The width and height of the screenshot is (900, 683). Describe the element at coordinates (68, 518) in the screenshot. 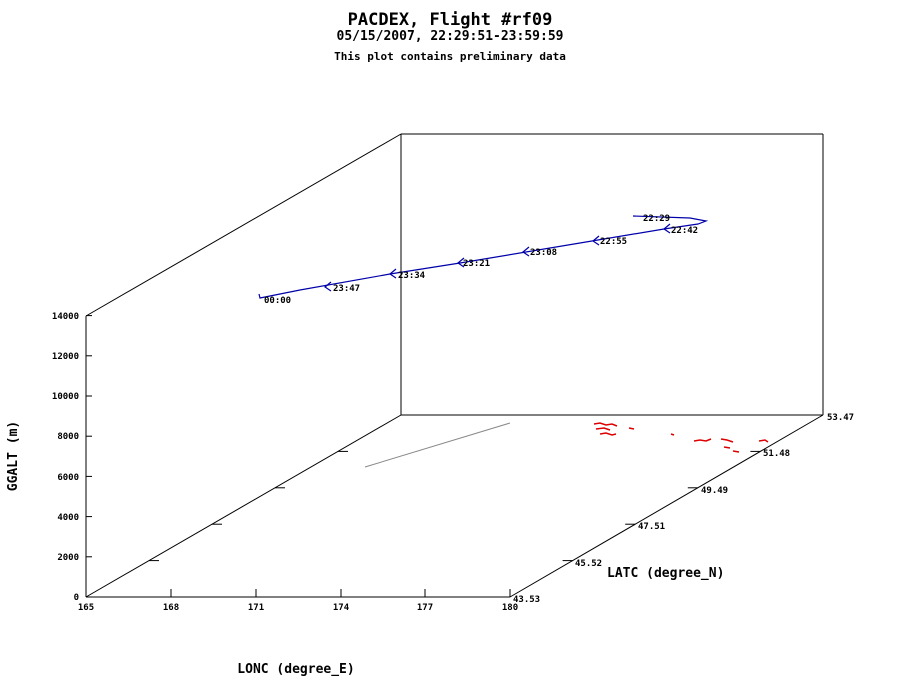

I see `z-tick-4000: 4000` at that location.